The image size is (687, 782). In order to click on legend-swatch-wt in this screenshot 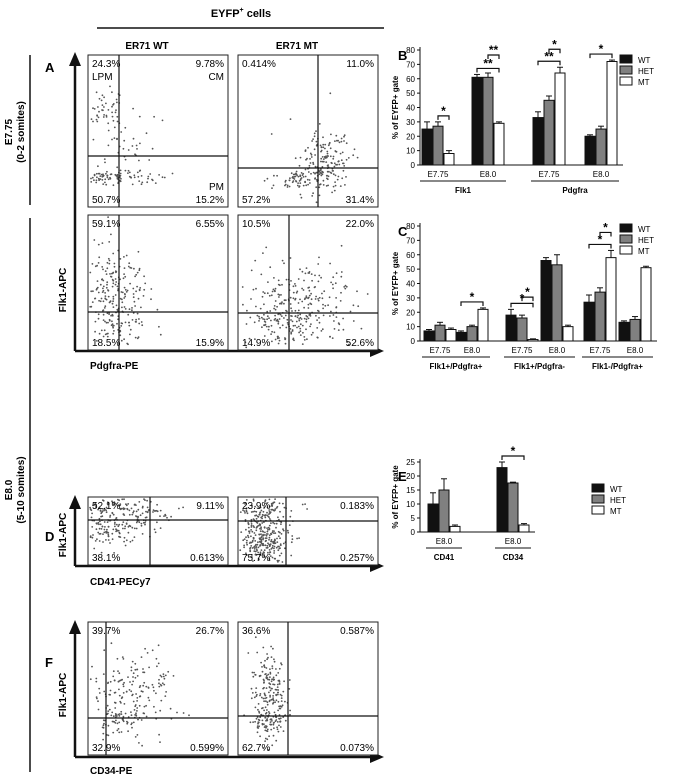, I will do `click(626, 59)`.